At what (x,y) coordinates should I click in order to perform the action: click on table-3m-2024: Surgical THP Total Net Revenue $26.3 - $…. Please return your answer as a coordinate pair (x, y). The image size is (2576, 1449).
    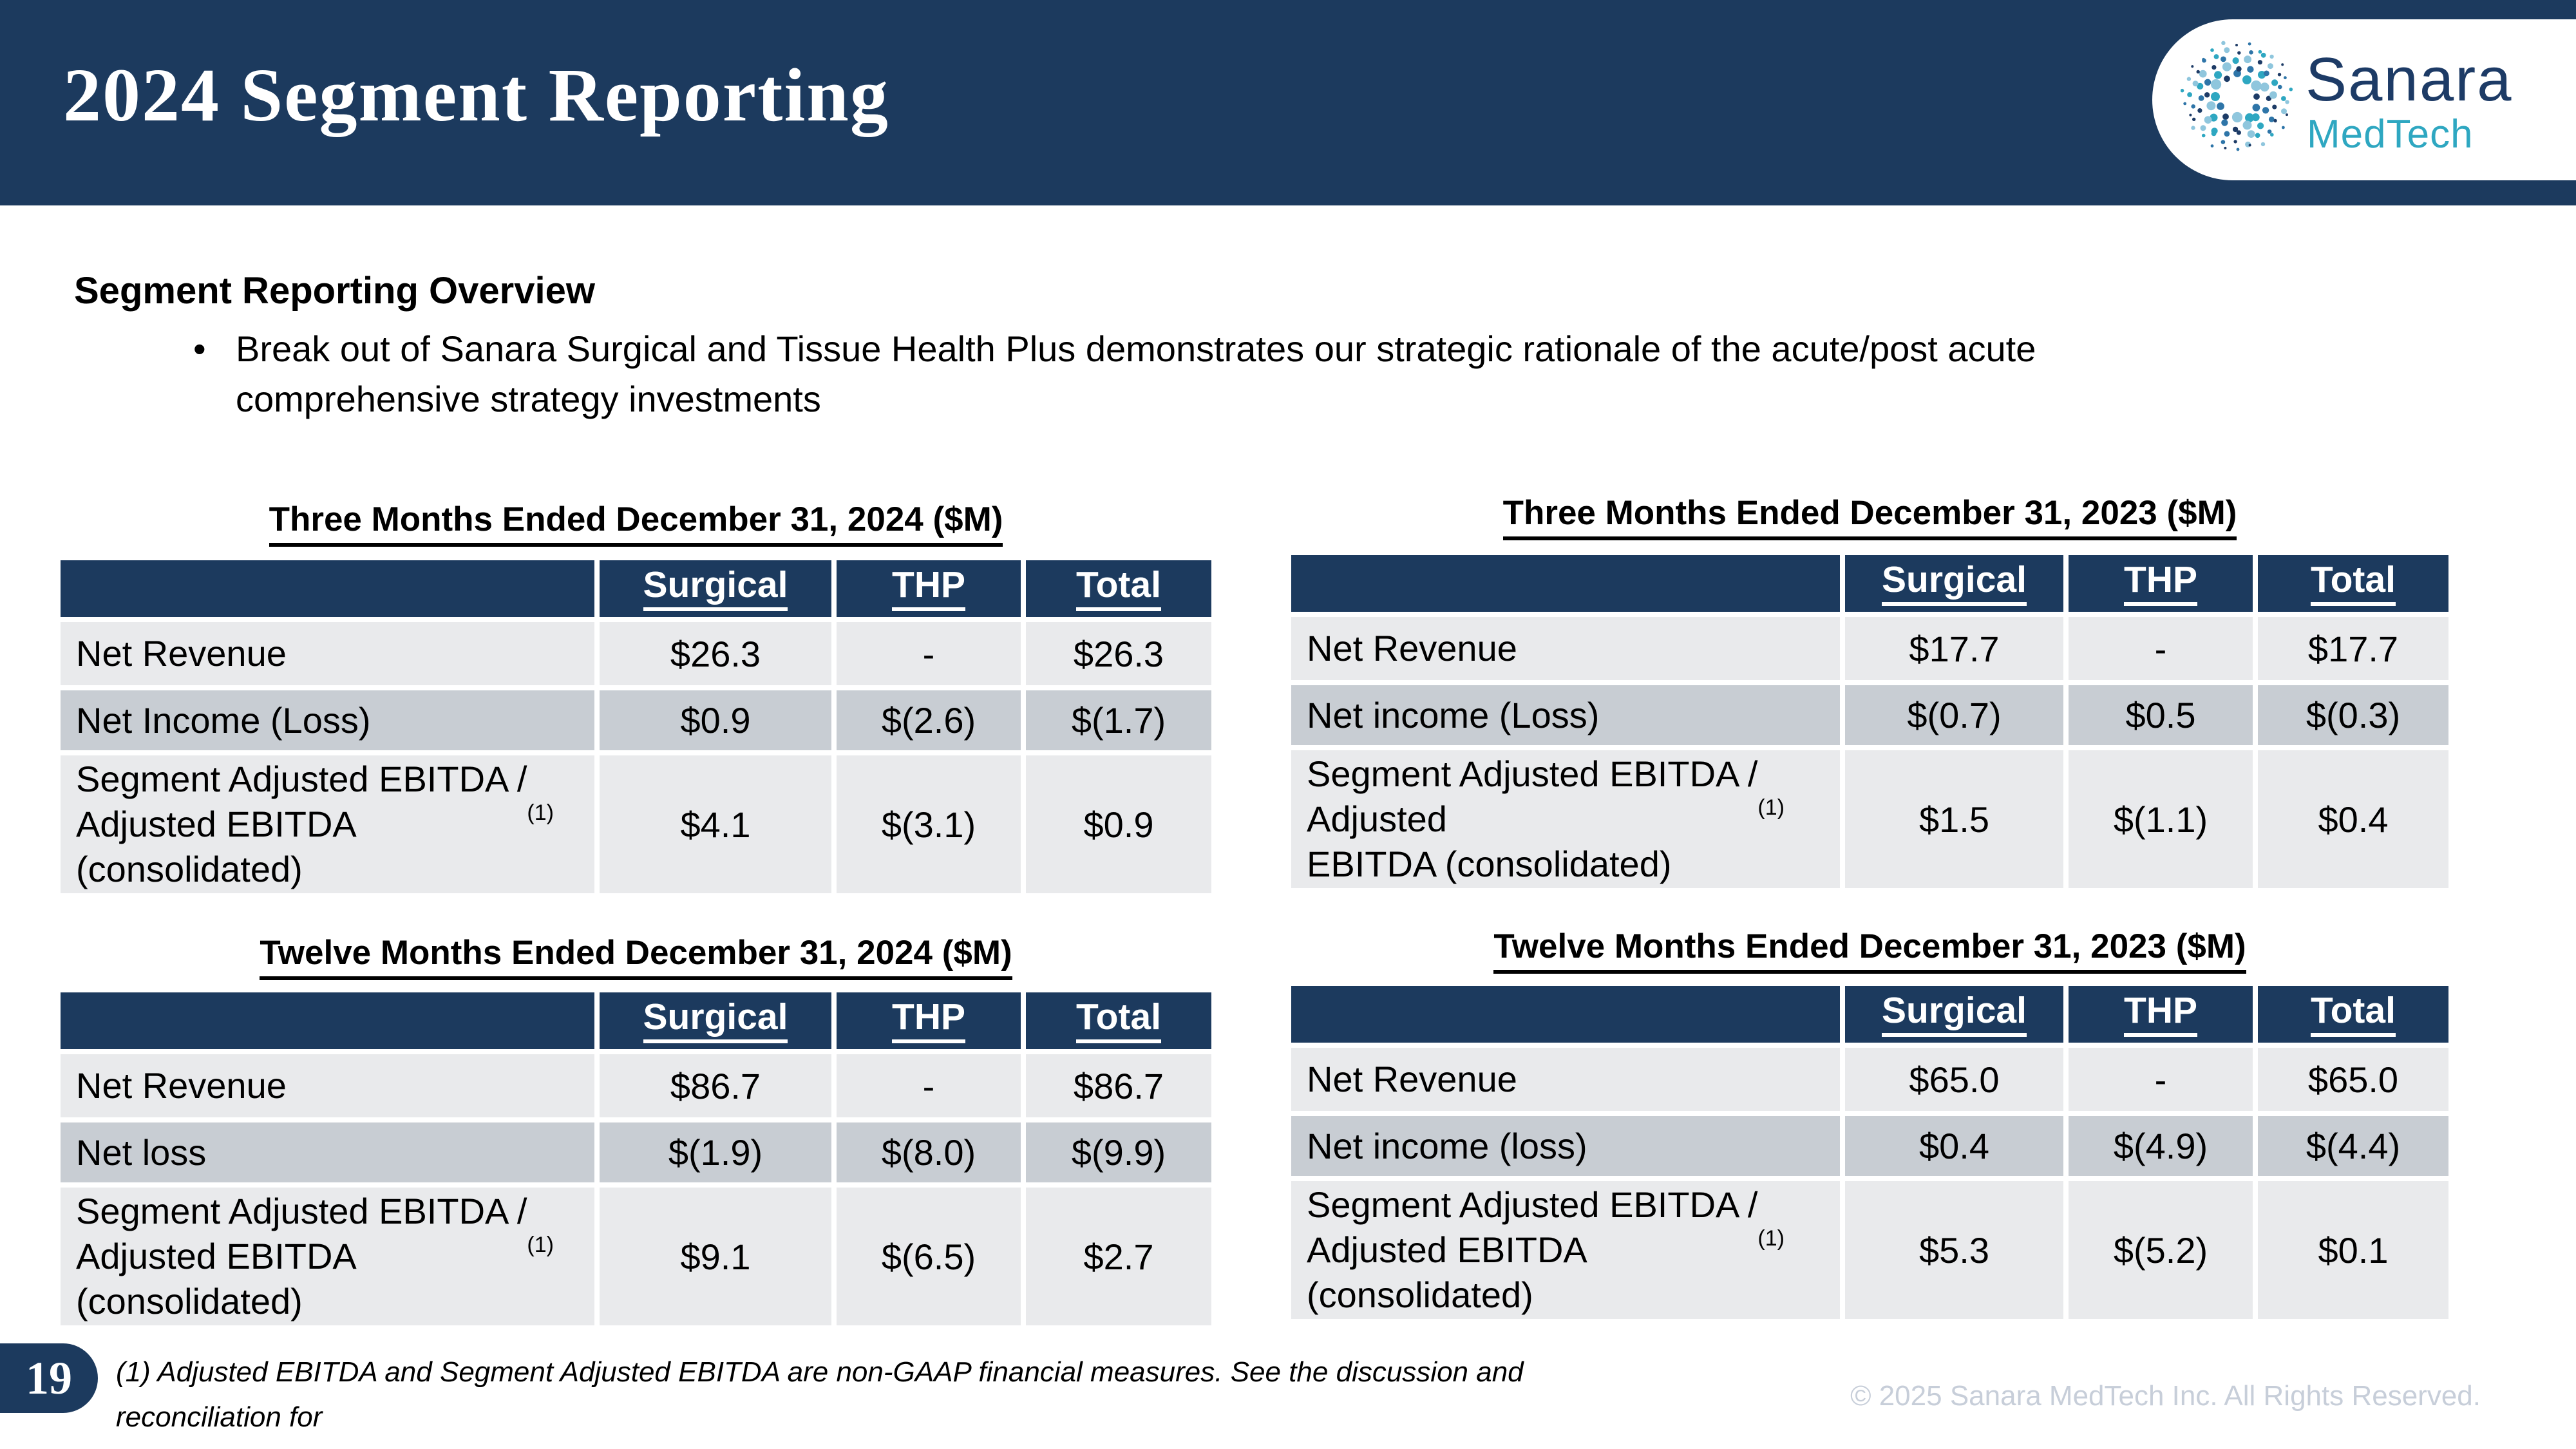
    Looking at the image, I should click on (636, 726).